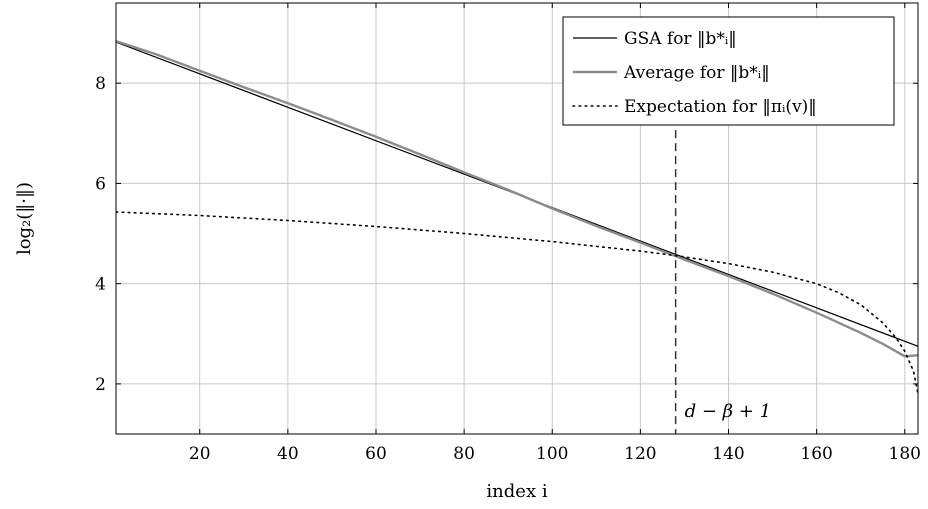 The image size is (928, 509). Describe the element at coordinates (288, 454) in the screenshot. I see `x-tick-label: 40` at that location.